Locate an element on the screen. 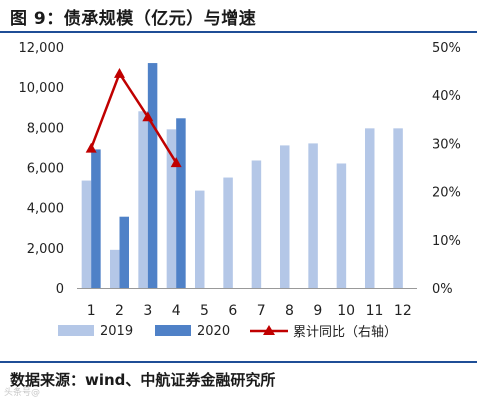  x-tick-label: 5 is located at coordinates (204, 311).